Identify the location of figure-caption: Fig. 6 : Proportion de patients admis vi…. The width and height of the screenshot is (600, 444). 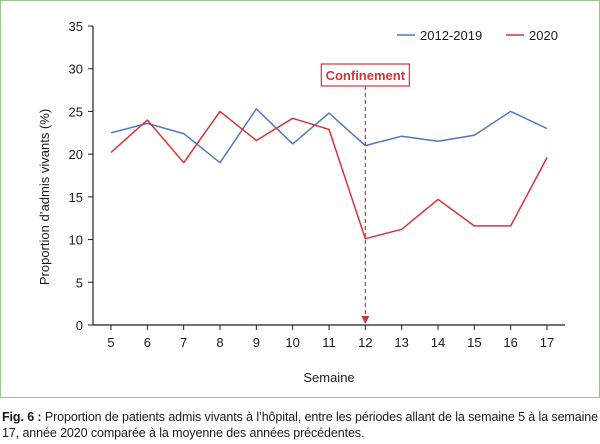
(300, 425).